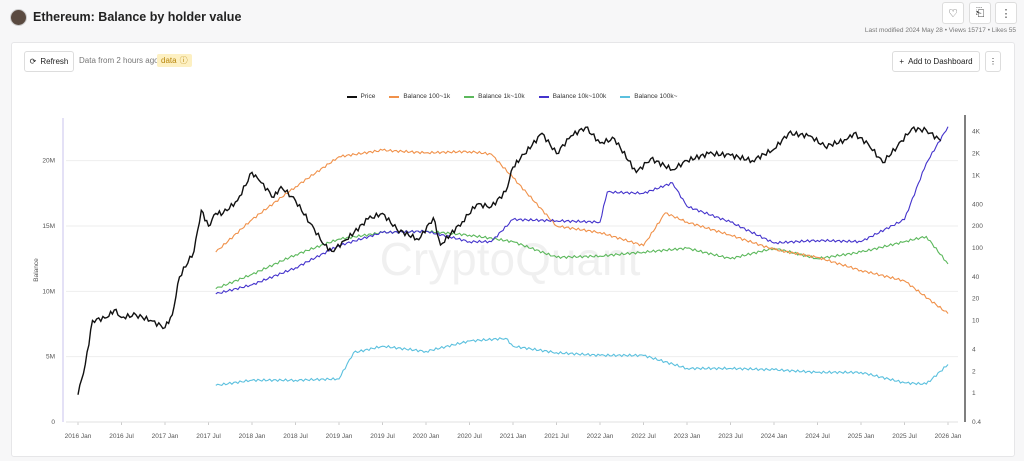  I want to click on x-tick-label: 2024 Jul, so click(817, 436).